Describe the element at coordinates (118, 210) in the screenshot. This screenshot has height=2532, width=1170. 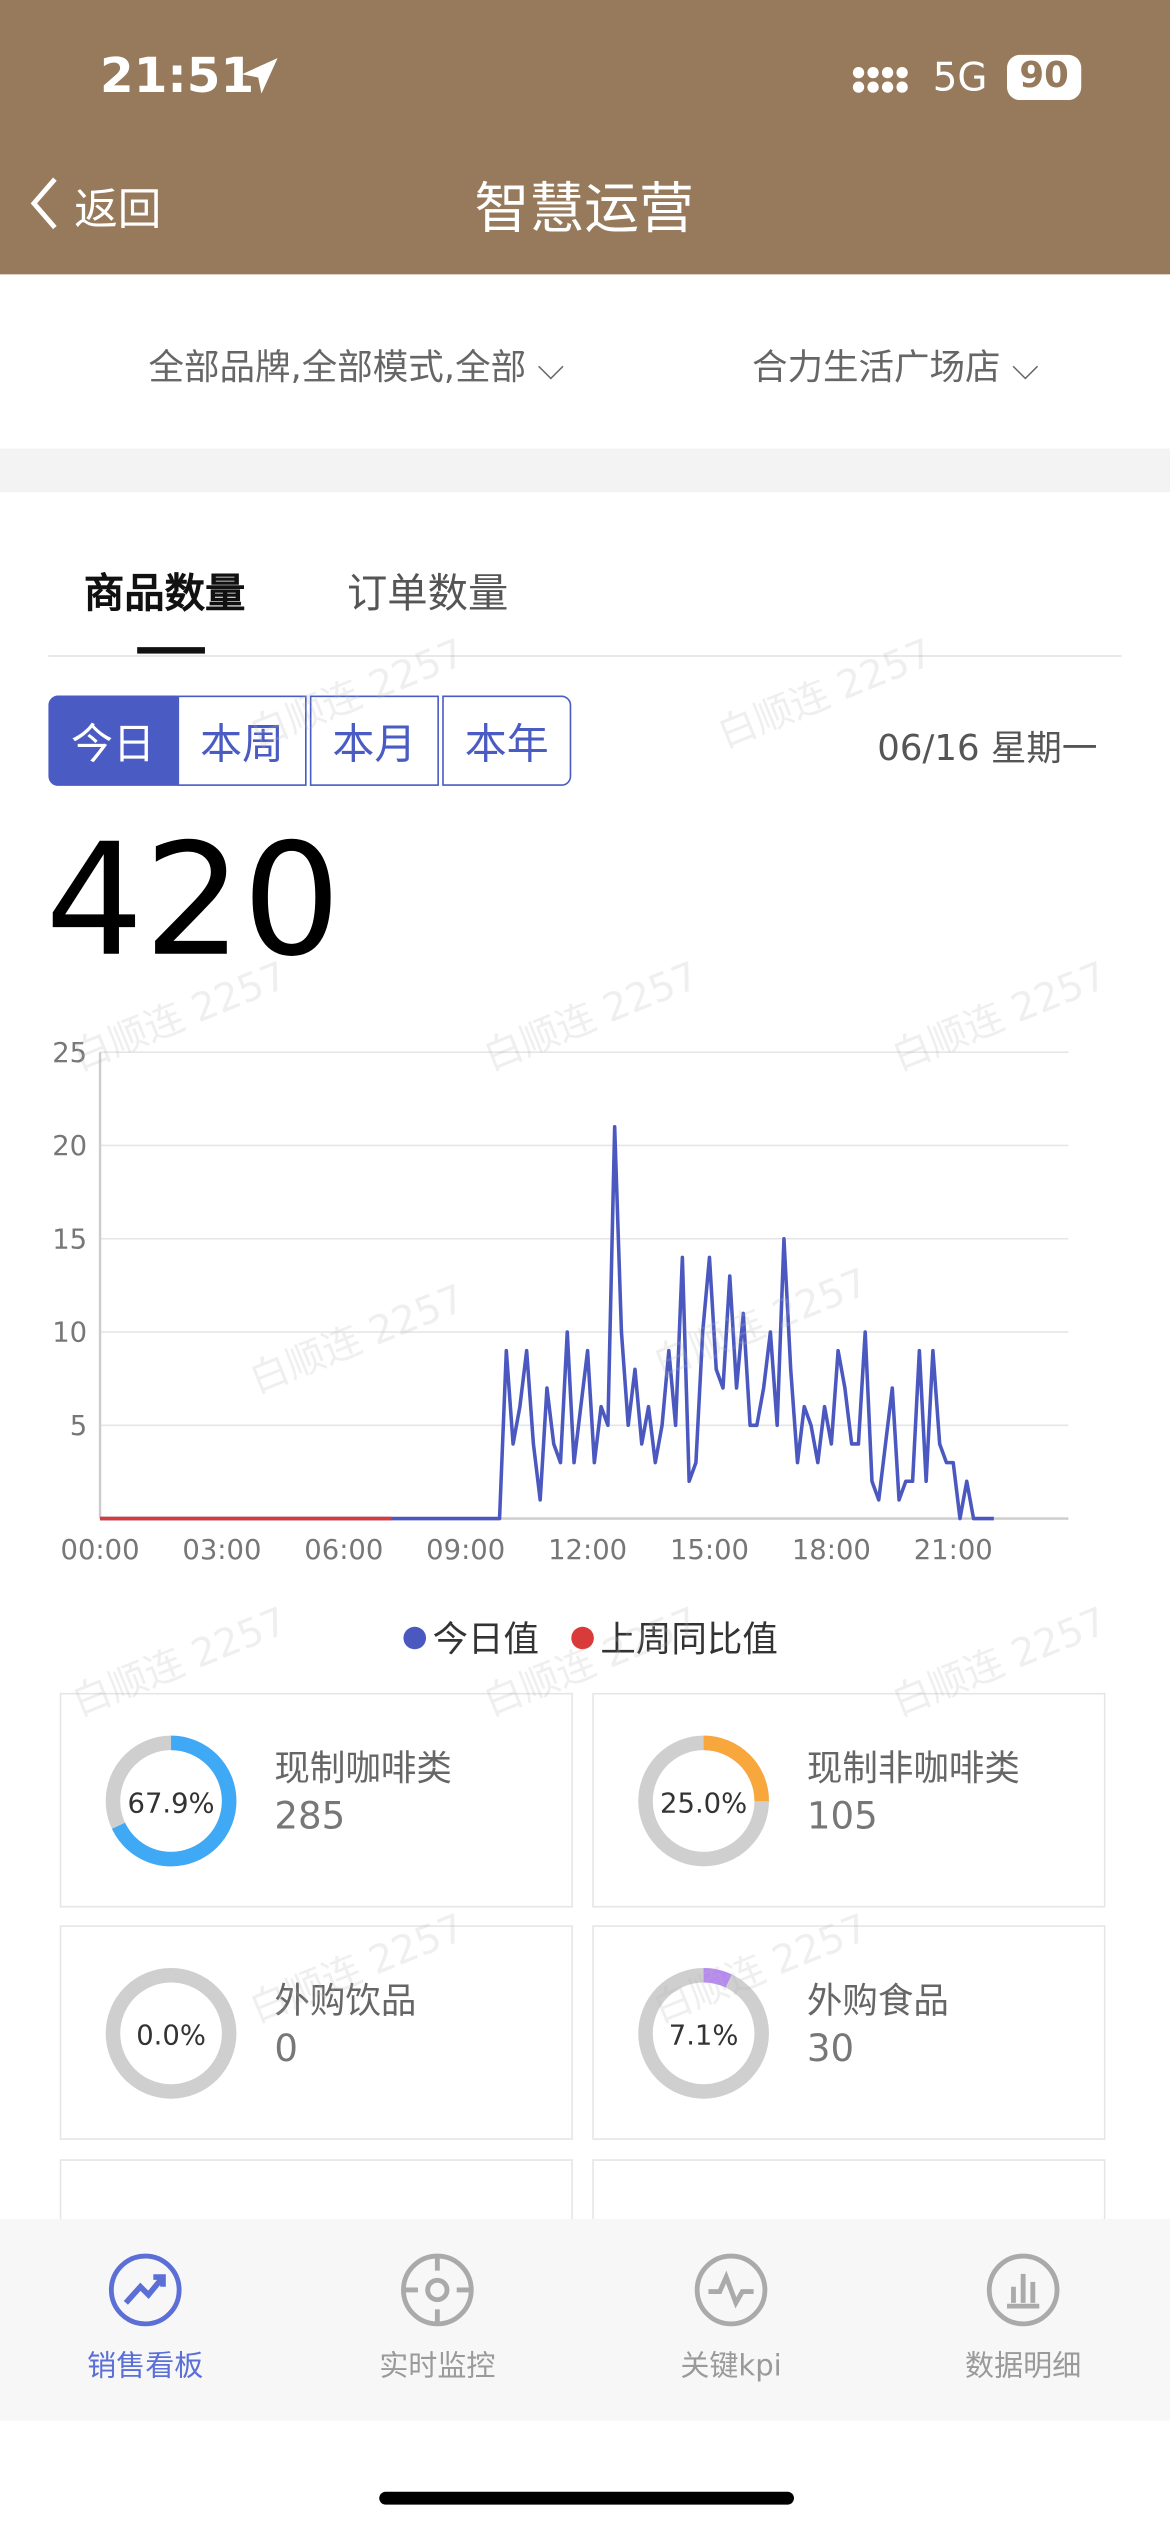
I see `back-button: 返回` at that location.